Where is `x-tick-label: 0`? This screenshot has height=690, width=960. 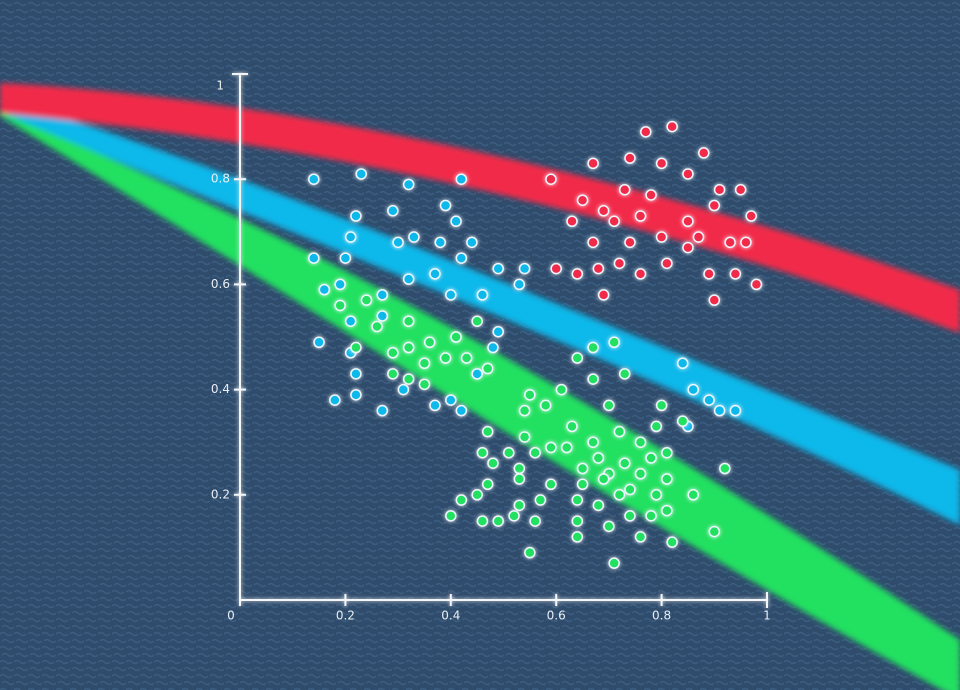
x-tick-label: 0 is located at coordinates (231, 616).